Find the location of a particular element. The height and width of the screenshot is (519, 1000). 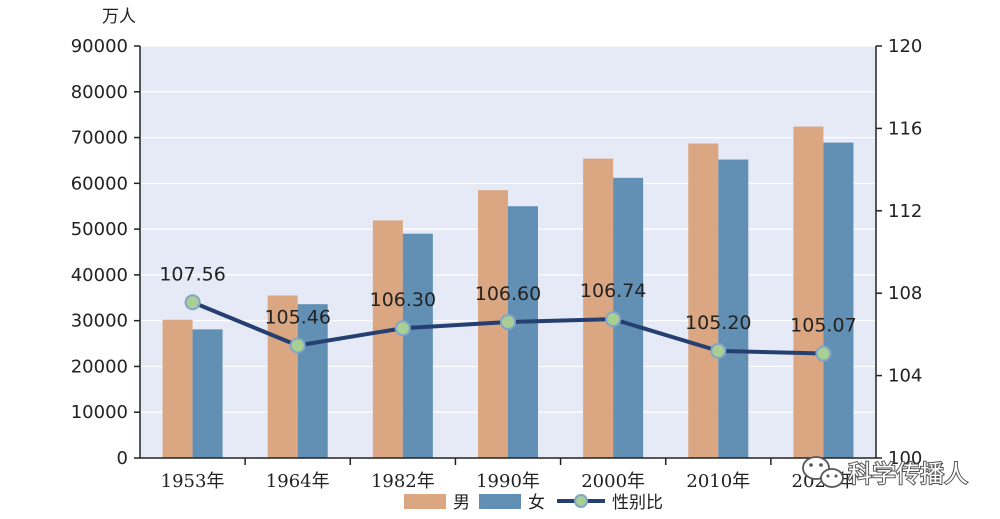

right-axis-tick-label: 112 is located at coordinates (905, 211).